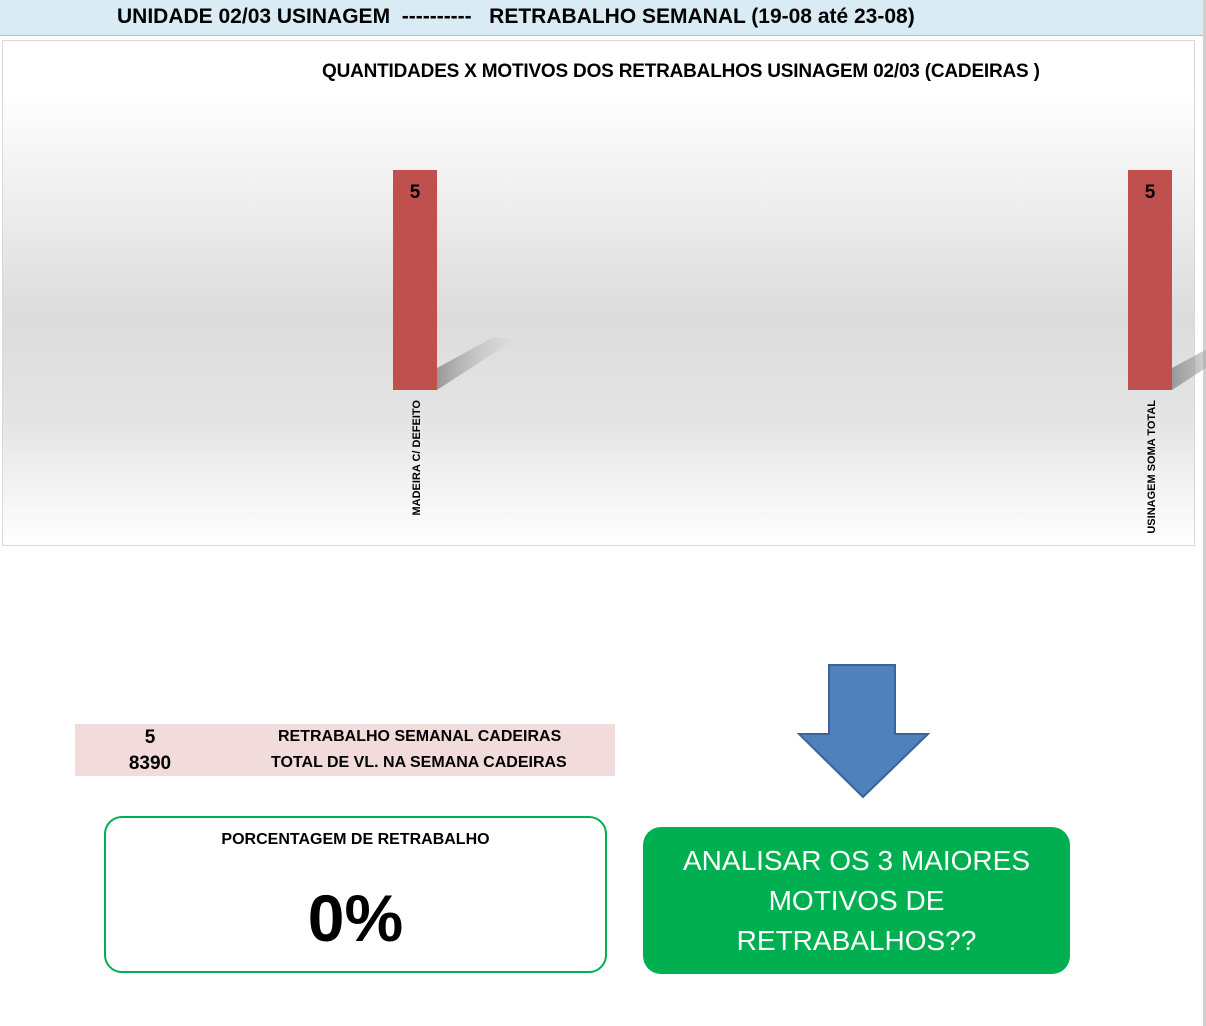 This screenshot has width=1206, height=1026. What do you see at coordinates (1152, 467) in the screenshot?
I see `category-label: USINAGEM SOMA TOTAL` at bounding box center [1152, 467].